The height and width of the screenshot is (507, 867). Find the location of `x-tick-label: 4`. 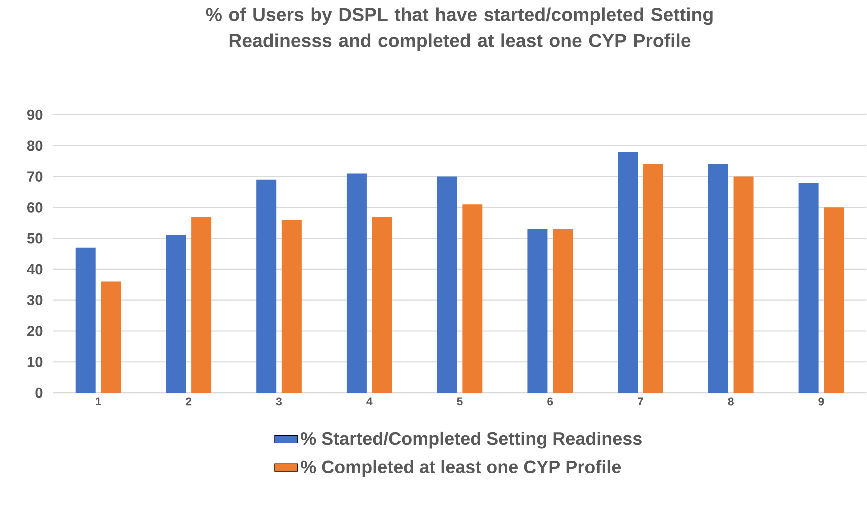

x-tick-label: 4 is located at coordinates (369, 402).